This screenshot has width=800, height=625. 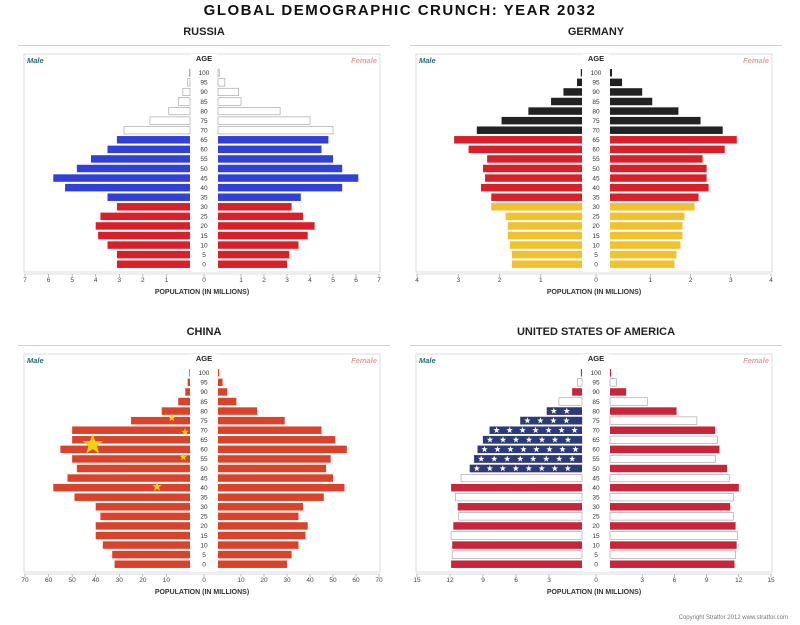 What do you see at coordinates (364, 360) in the screenshot?
I see `female-legend-label: Female` at bounding box center [364, 360].